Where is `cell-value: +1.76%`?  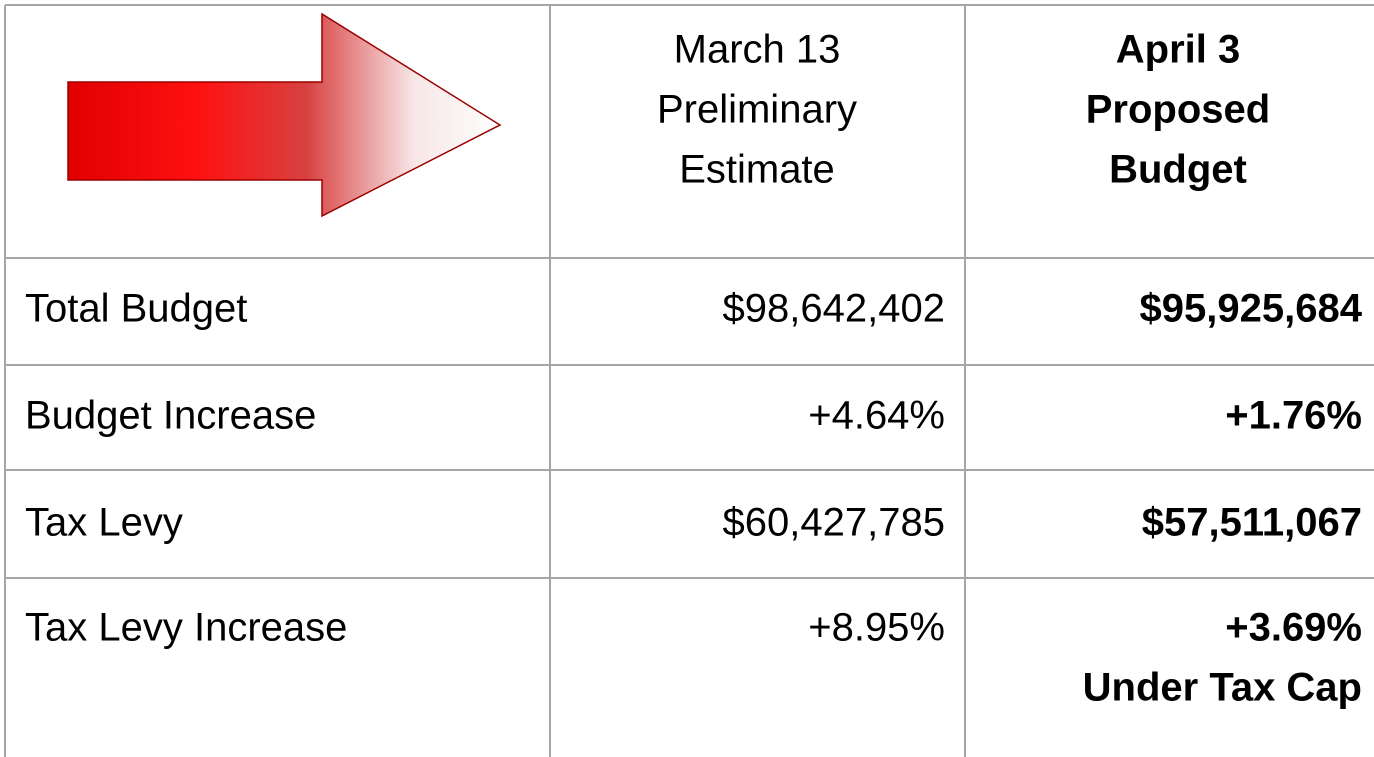 cell-value: +1.76% is located at coordinates (1293, 416).